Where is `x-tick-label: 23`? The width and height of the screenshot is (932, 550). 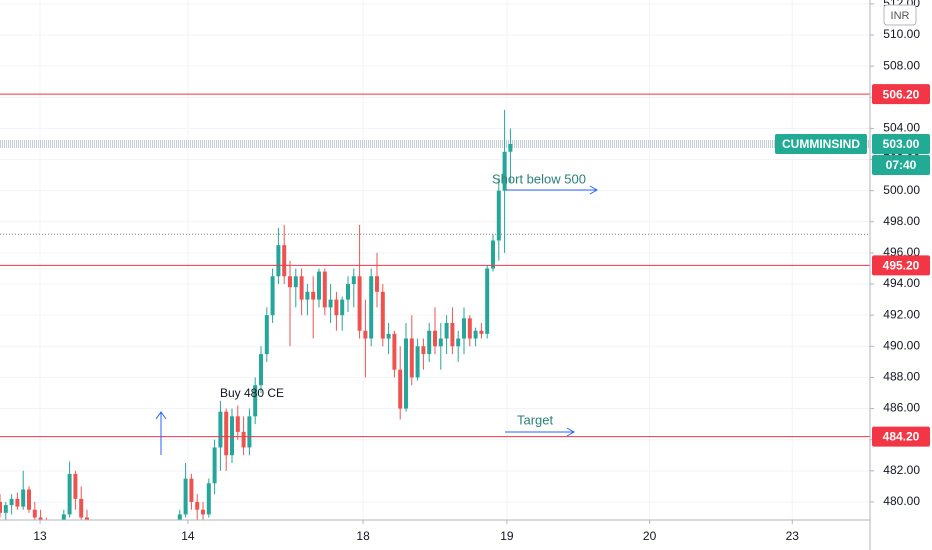
x-tick-label: 23 is located at coordinates (793, 536).